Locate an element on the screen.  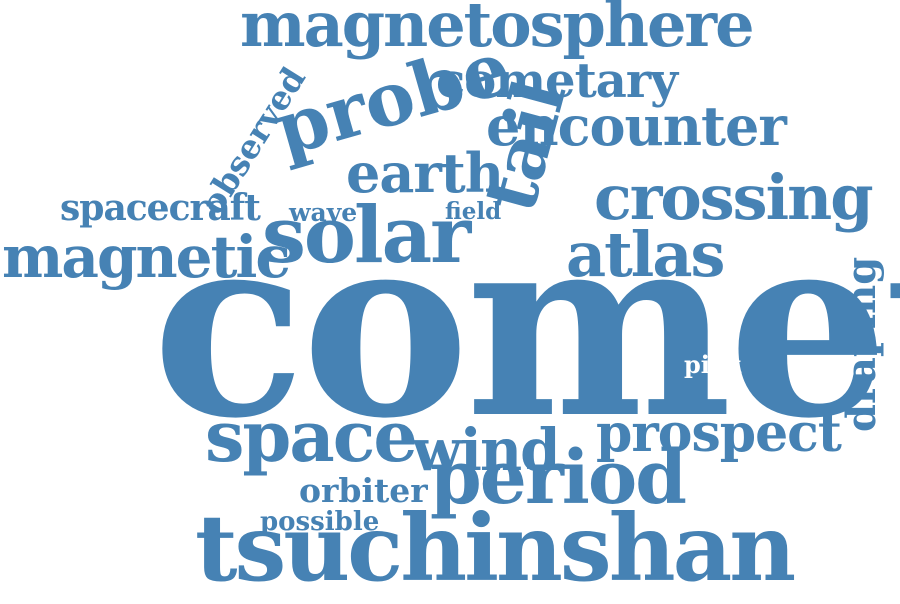
word-orbiter: orbiter is located at coordinates (363, 490).